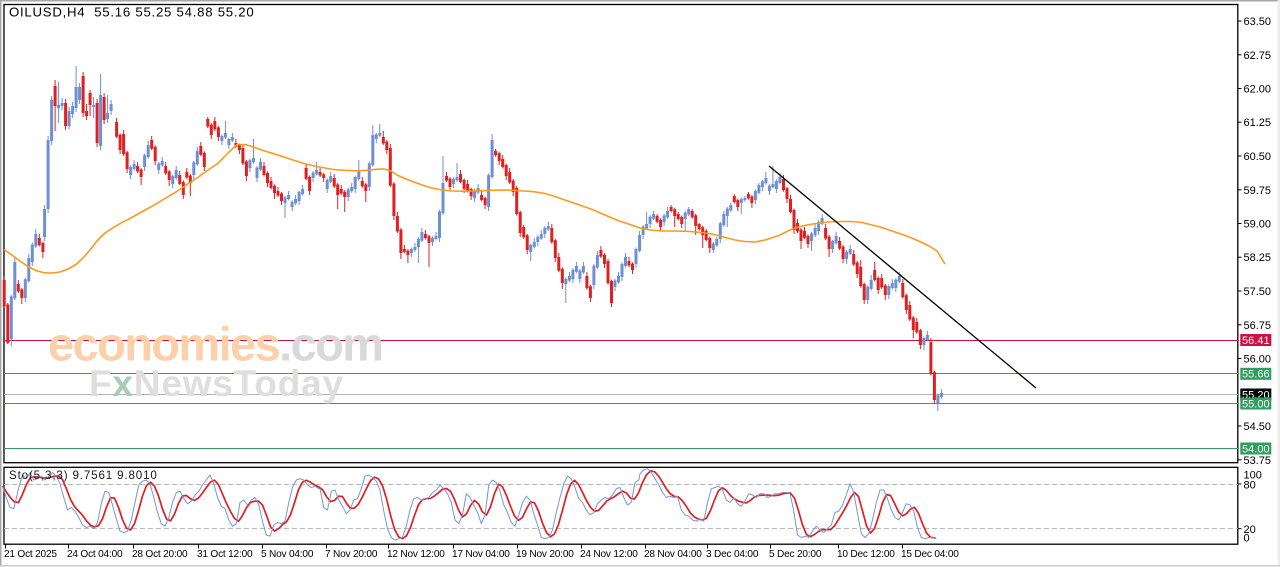 The image size is (1280, 567). What do you see at coordinates (1258, 461) in the screenshot?
I see `svg-text: 53.75` at bounding box center [1258, 461].